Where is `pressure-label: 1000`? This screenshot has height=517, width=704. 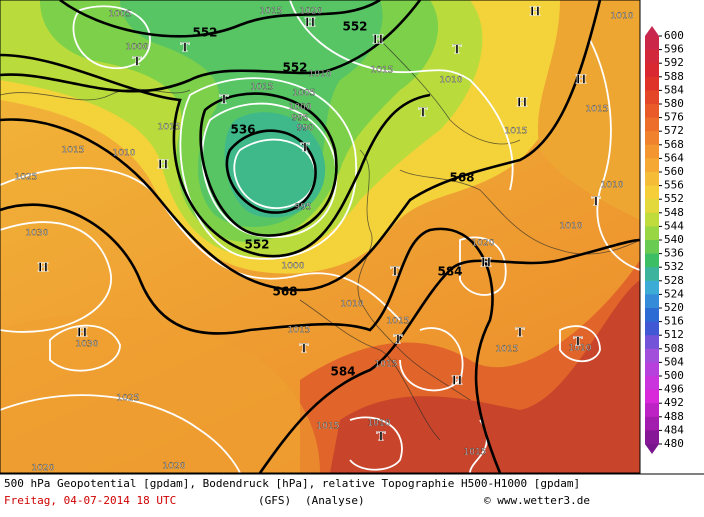 pressure-label: 1000 is located at coordinates (137, 48).